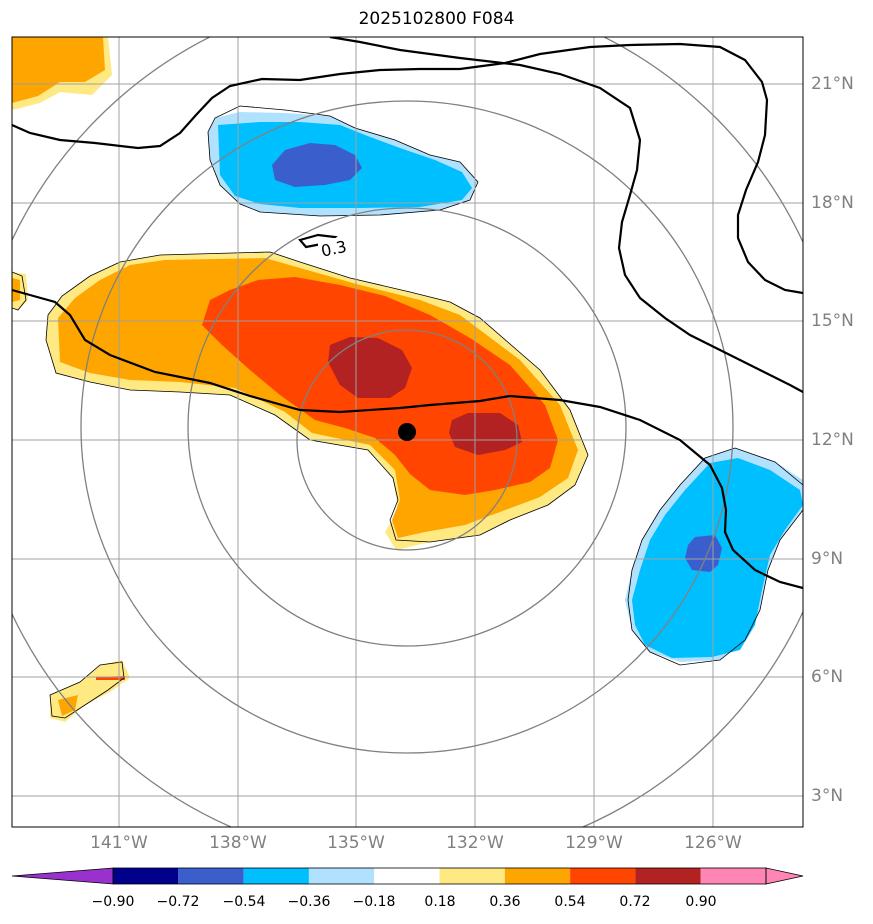 This screenshot has width=873, height=924. I want to click on shade-royal-blue, so click(317, 165).